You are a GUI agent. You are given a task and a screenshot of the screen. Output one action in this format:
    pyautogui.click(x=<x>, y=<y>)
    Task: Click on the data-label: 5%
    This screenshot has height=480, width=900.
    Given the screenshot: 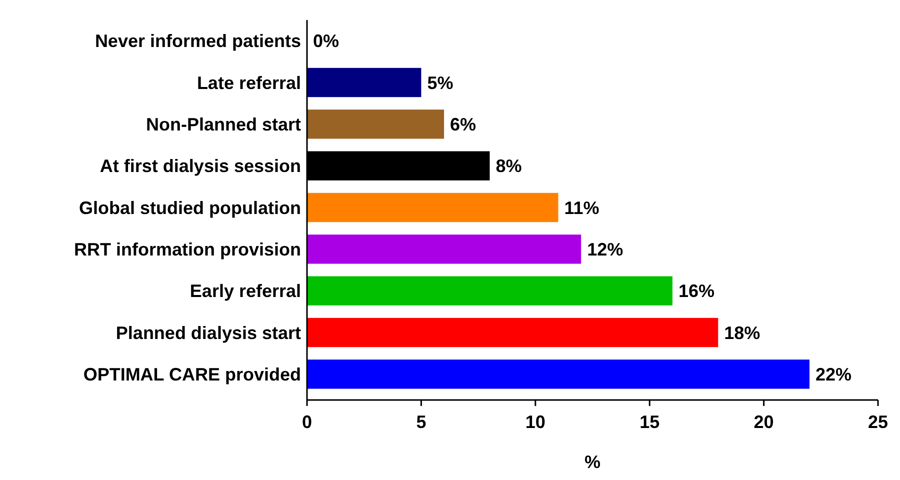 What is the action you would take?
    pyautogui.click(x=440, y=82)
    